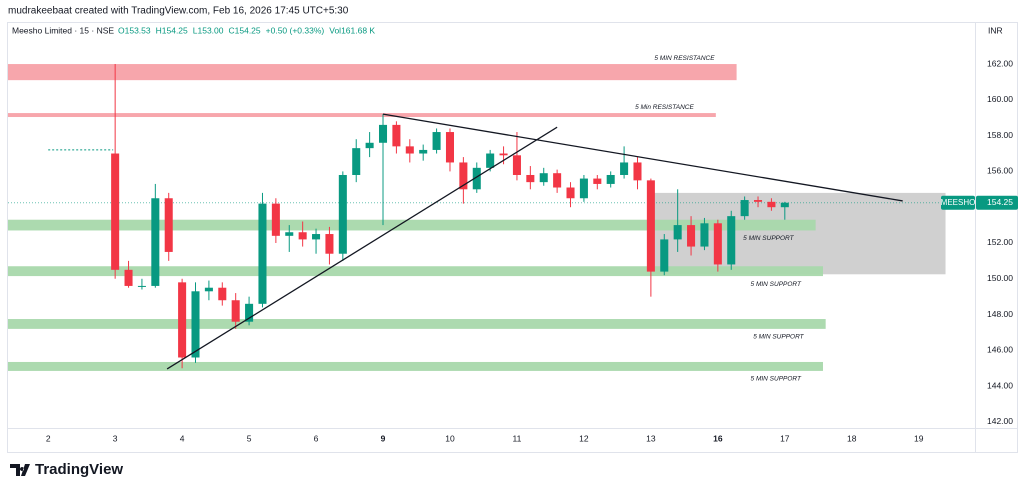  Describe the element at coordinates (20, 470) in the screenshot. I see `logo-mark` at that location.